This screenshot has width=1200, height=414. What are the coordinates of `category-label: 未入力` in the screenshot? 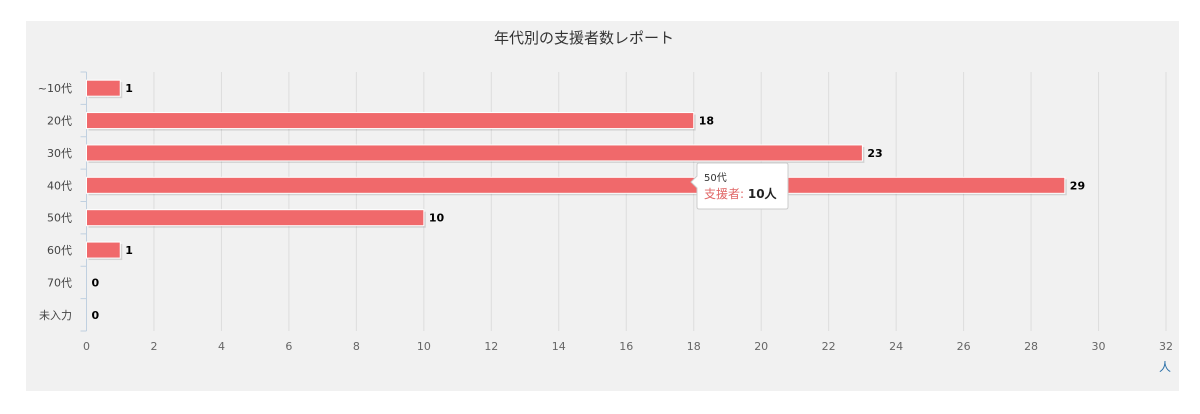 It's located at (55, 315).